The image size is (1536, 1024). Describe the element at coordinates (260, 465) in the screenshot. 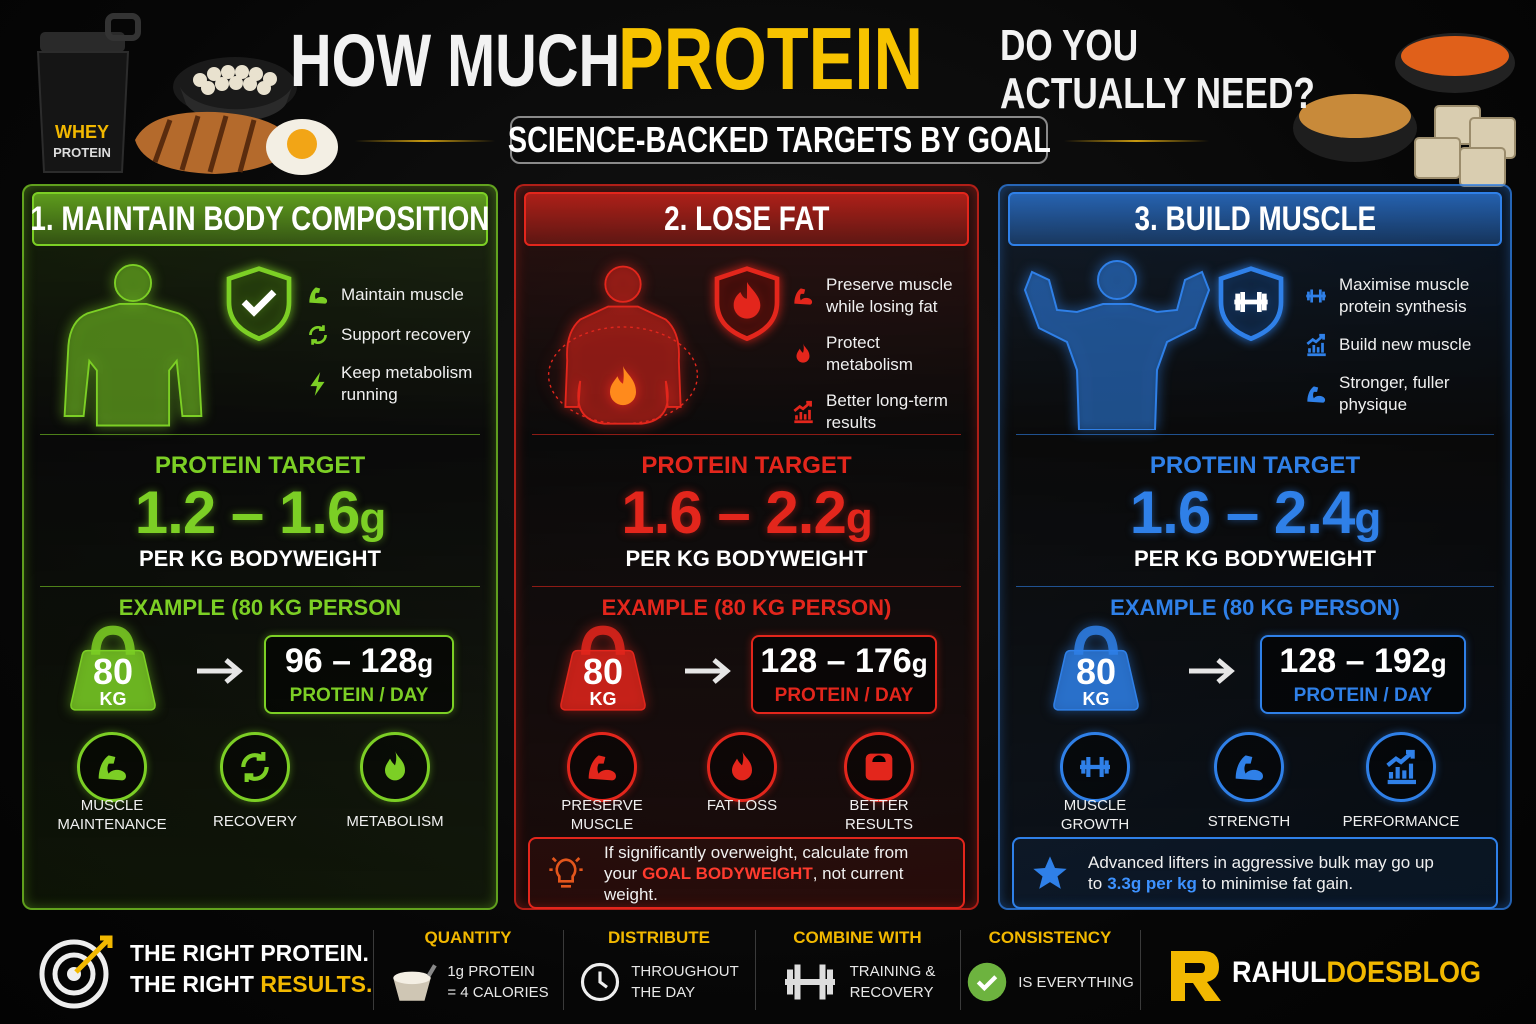

I see `target-label: PROTEIN TARGET` at that location.